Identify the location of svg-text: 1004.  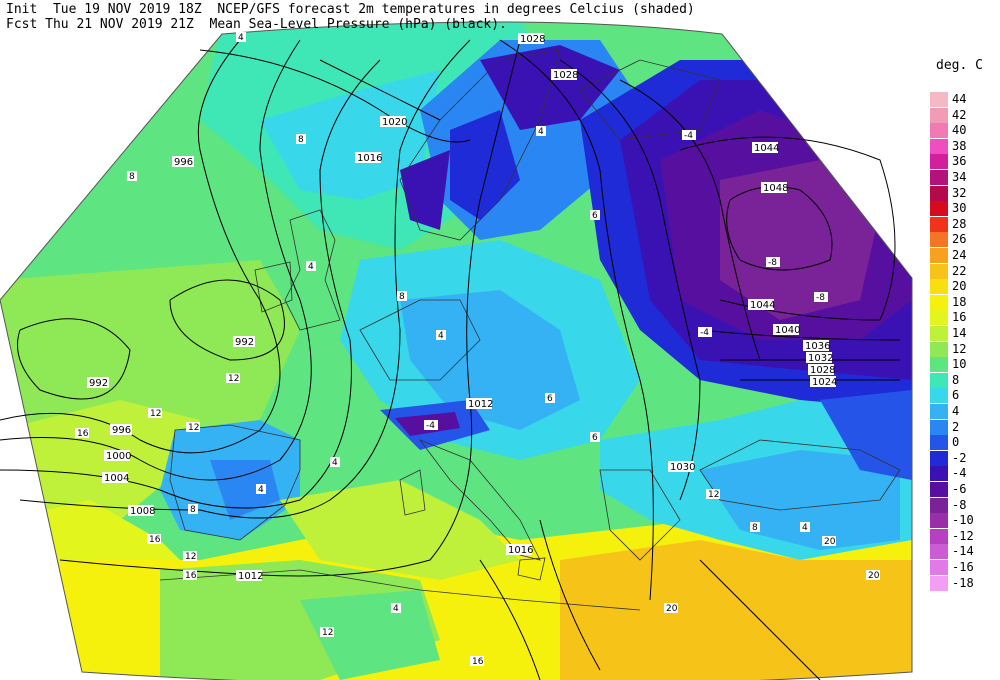
(116, 478).